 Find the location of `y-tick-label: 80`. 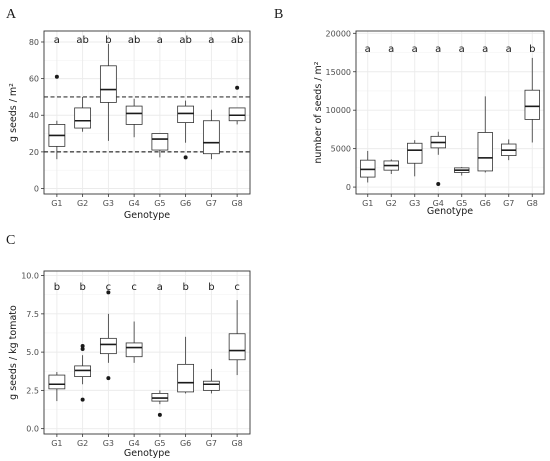

y-tick-label: 80 is located at coordinates (34, 42).